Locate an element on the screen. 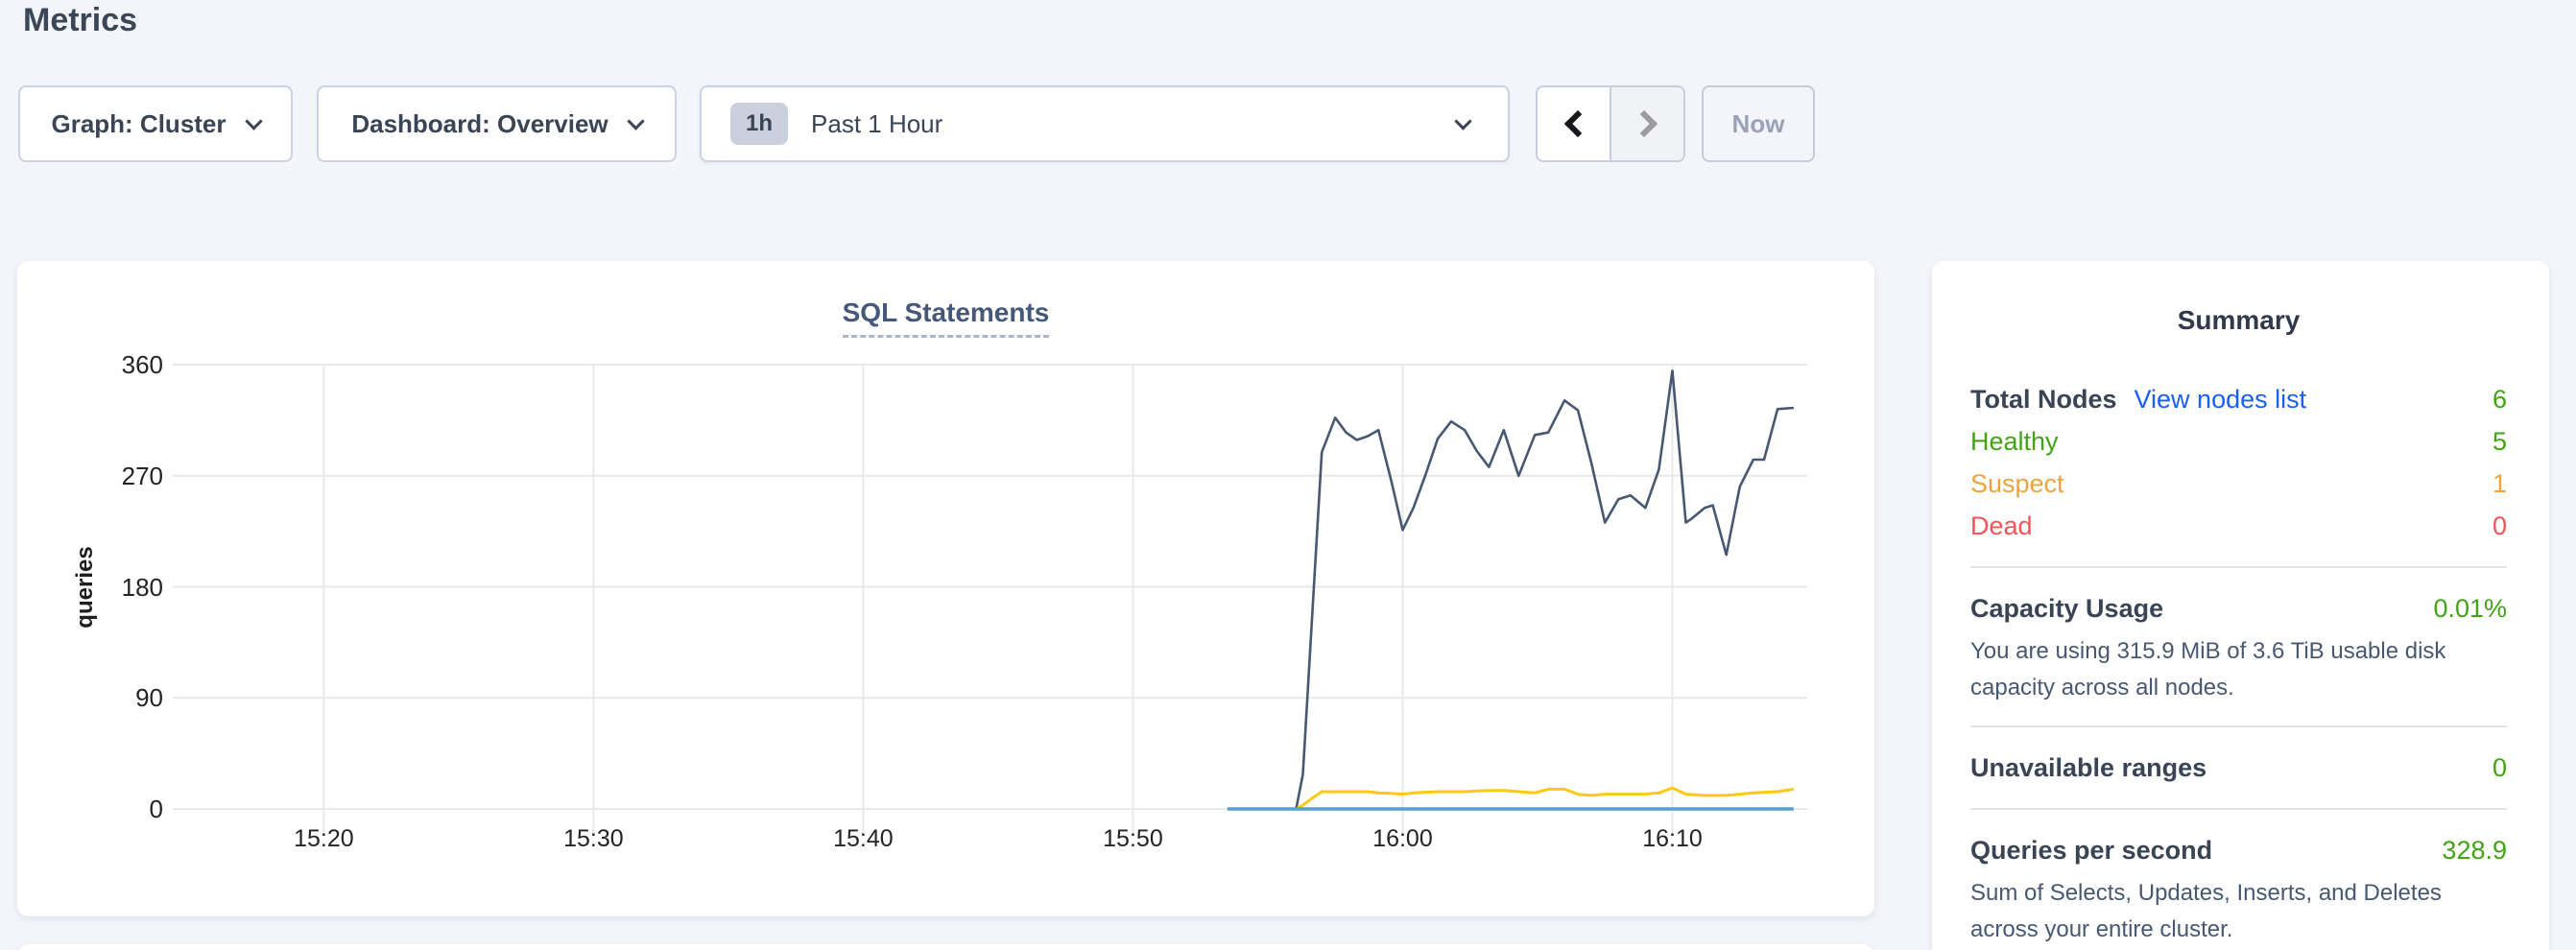  dead-nodes-row: Dead 0 is located at coordinates (2238, 526).